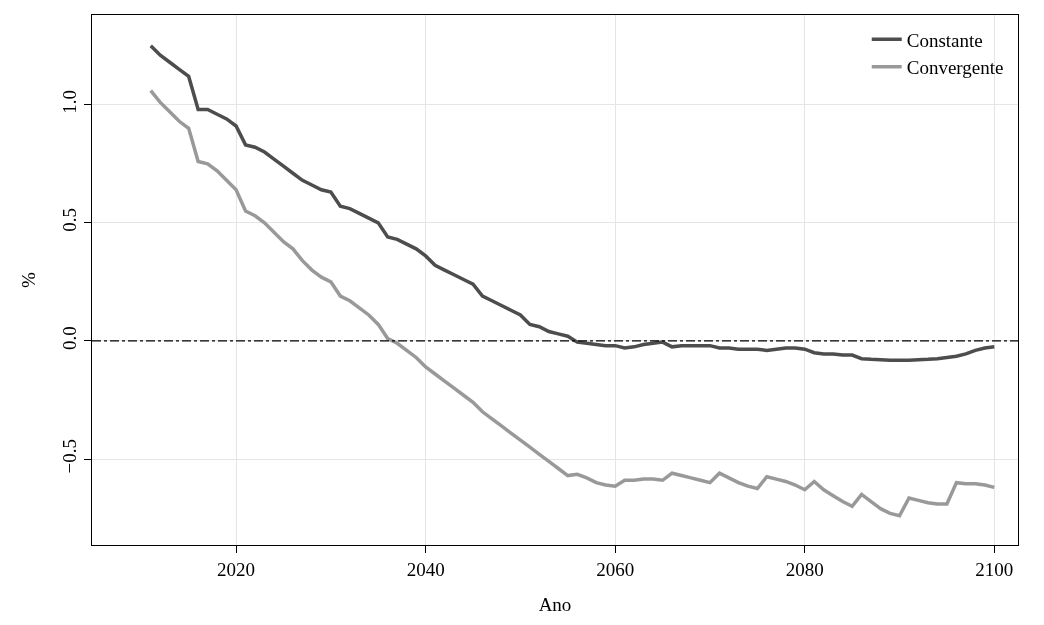 The height and width of the screenshot is (625, 1044). What do you see at coordinates (955, 68) in the screenshot?
I see `legend-label: Convergente` at bounding box center [955, 68].